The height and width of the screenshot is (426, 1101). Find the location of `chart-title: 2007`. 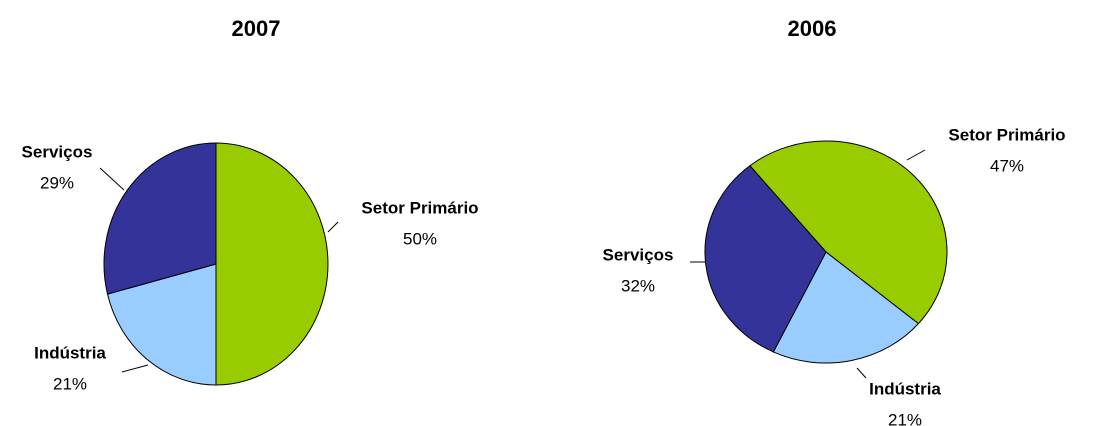

chart-title: 2007 is located at coordinates (256, 28).